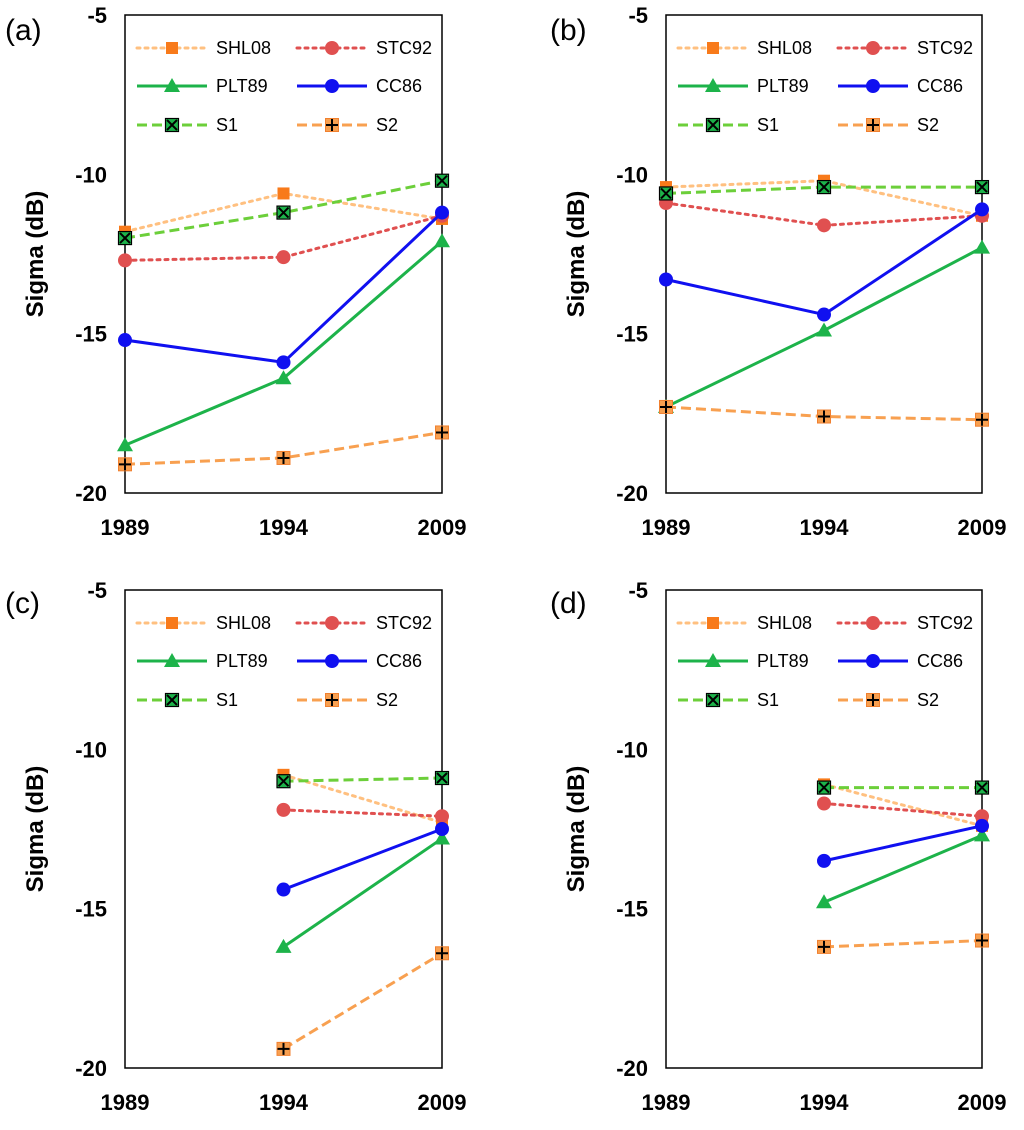 The image size is (1024, 1130). What do you see at coordinates (347, 125) in the screenshot?
I see `legend-entry: S2` at bounding box center [347, 125].